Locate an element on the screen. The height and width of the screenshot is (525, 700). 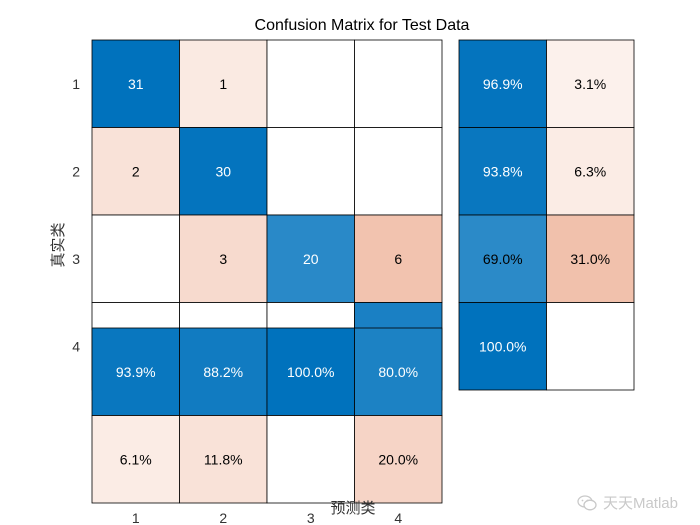
row-summary-label: 31.0% is located at coordinates (590, 259).